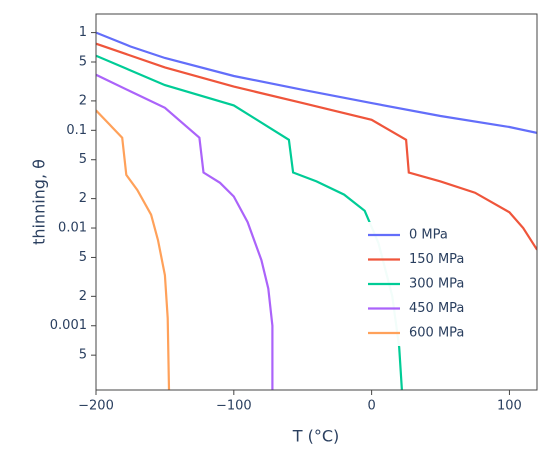 The image size is (550, 465). I want to click on x-tick-label: −100, so click(234, 406).